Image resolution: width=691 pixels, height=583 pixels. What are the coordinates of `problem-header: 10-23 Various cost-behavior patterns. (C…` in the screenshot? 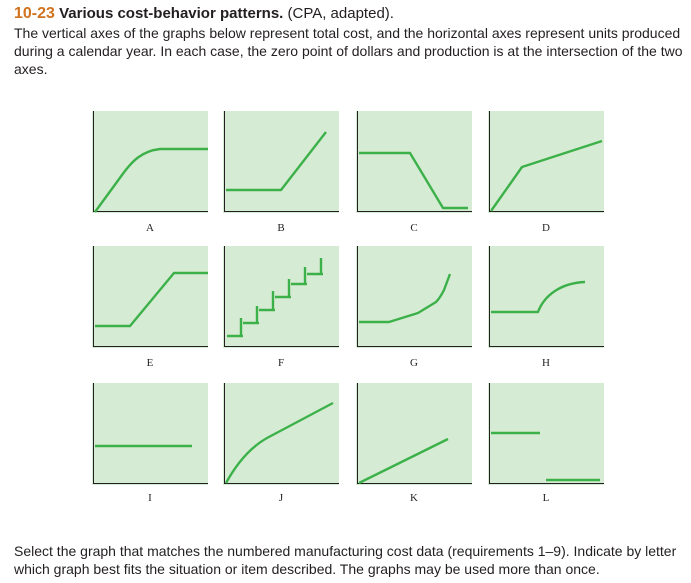 It's located at (349, 41).